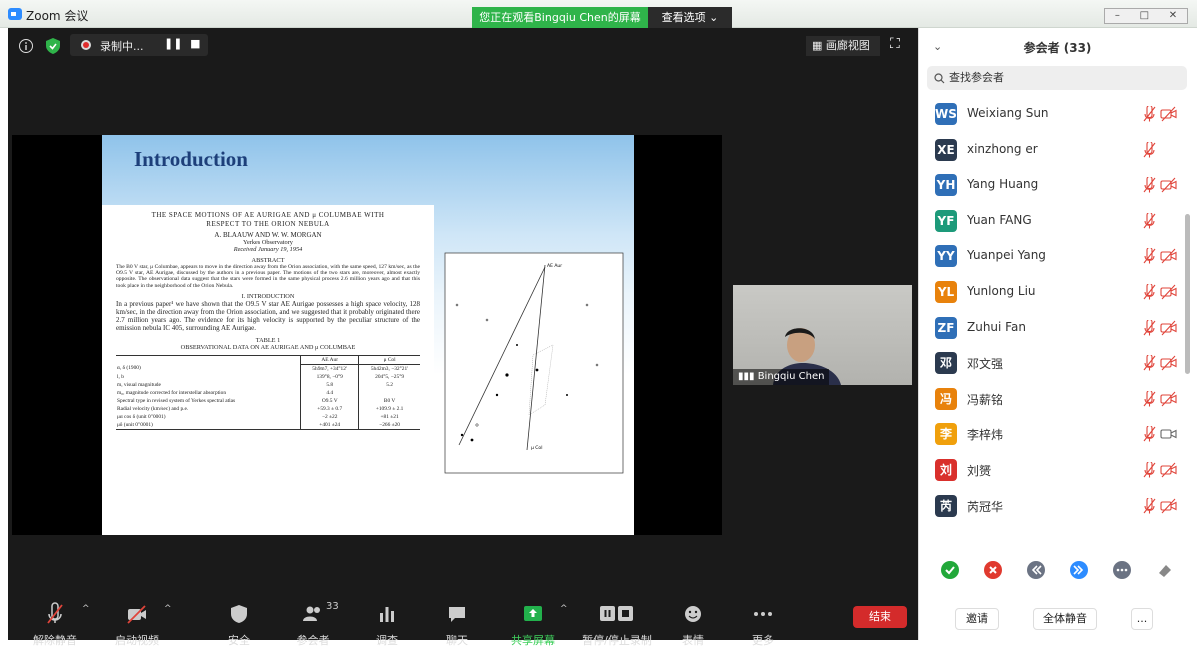 The height and width of the screenshot is (648, 1197). Describe the element at coordinates (950, 570) in the screenshot. I see `yes-button` at that location.